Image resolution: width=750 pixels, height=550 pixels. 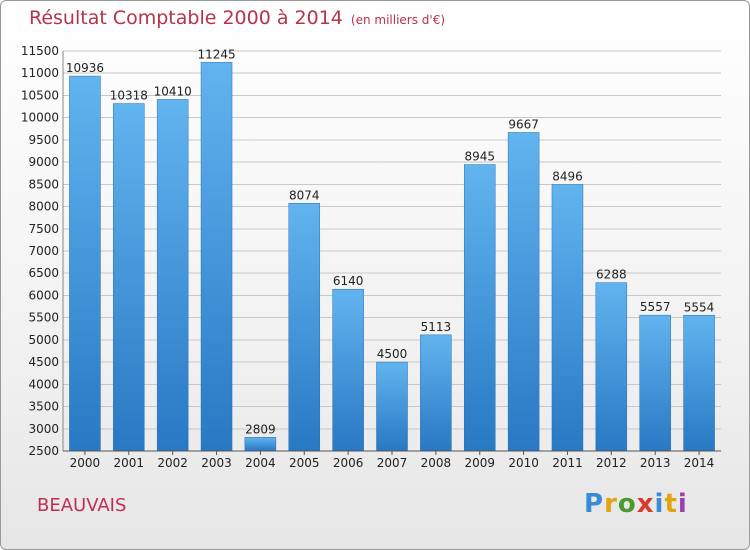 What do you see at coordinates (43, 162) in the screenshot?
I see `y-tick-label: 9000` at bounding box center [43, 162].